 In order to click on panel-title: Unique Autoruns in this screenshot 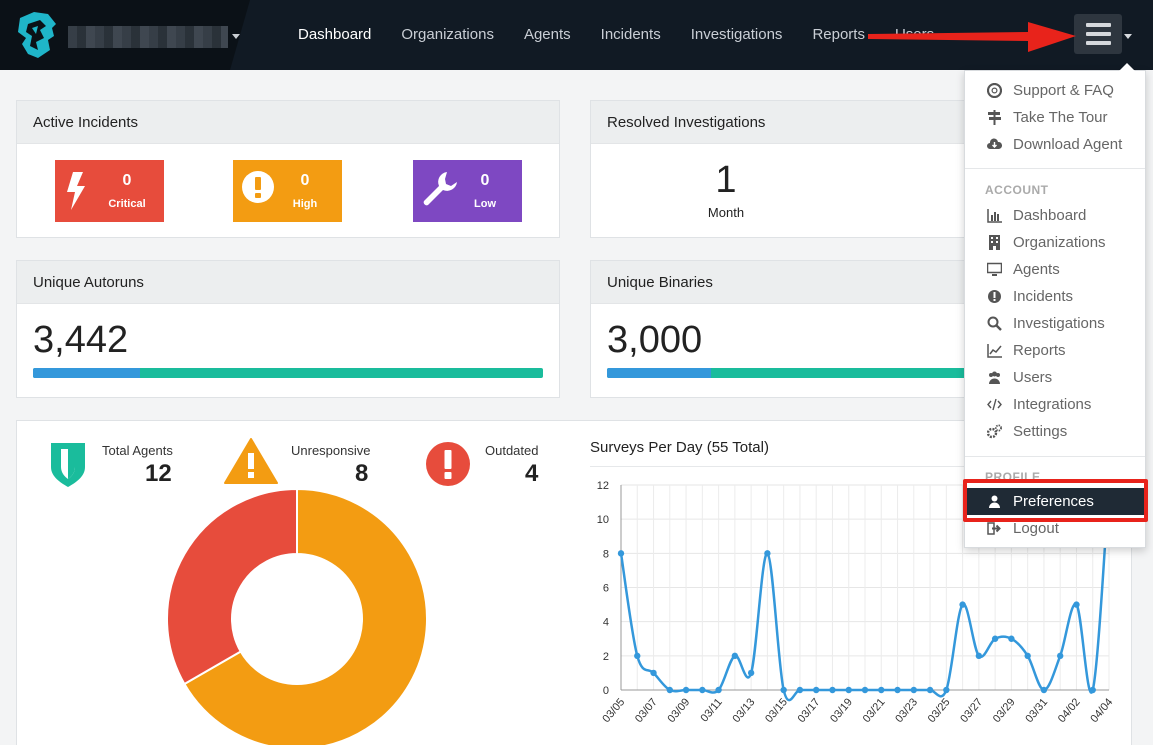, I will do `click(288, 282)`.